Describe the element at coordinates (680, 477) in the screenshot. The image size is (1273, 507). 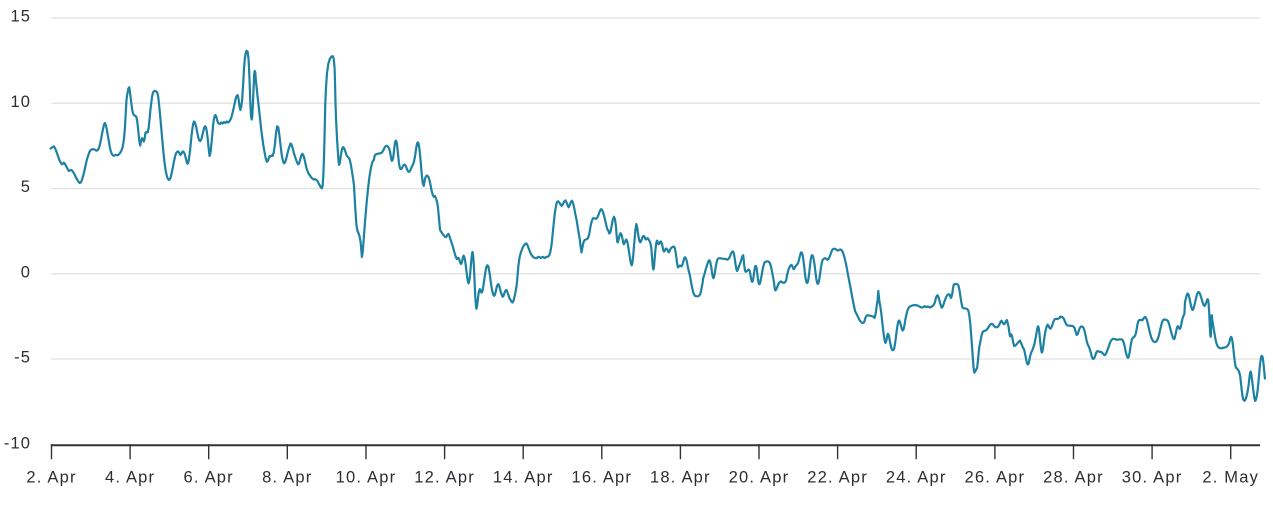
I see `svg-text: 18. Apr` at that location.